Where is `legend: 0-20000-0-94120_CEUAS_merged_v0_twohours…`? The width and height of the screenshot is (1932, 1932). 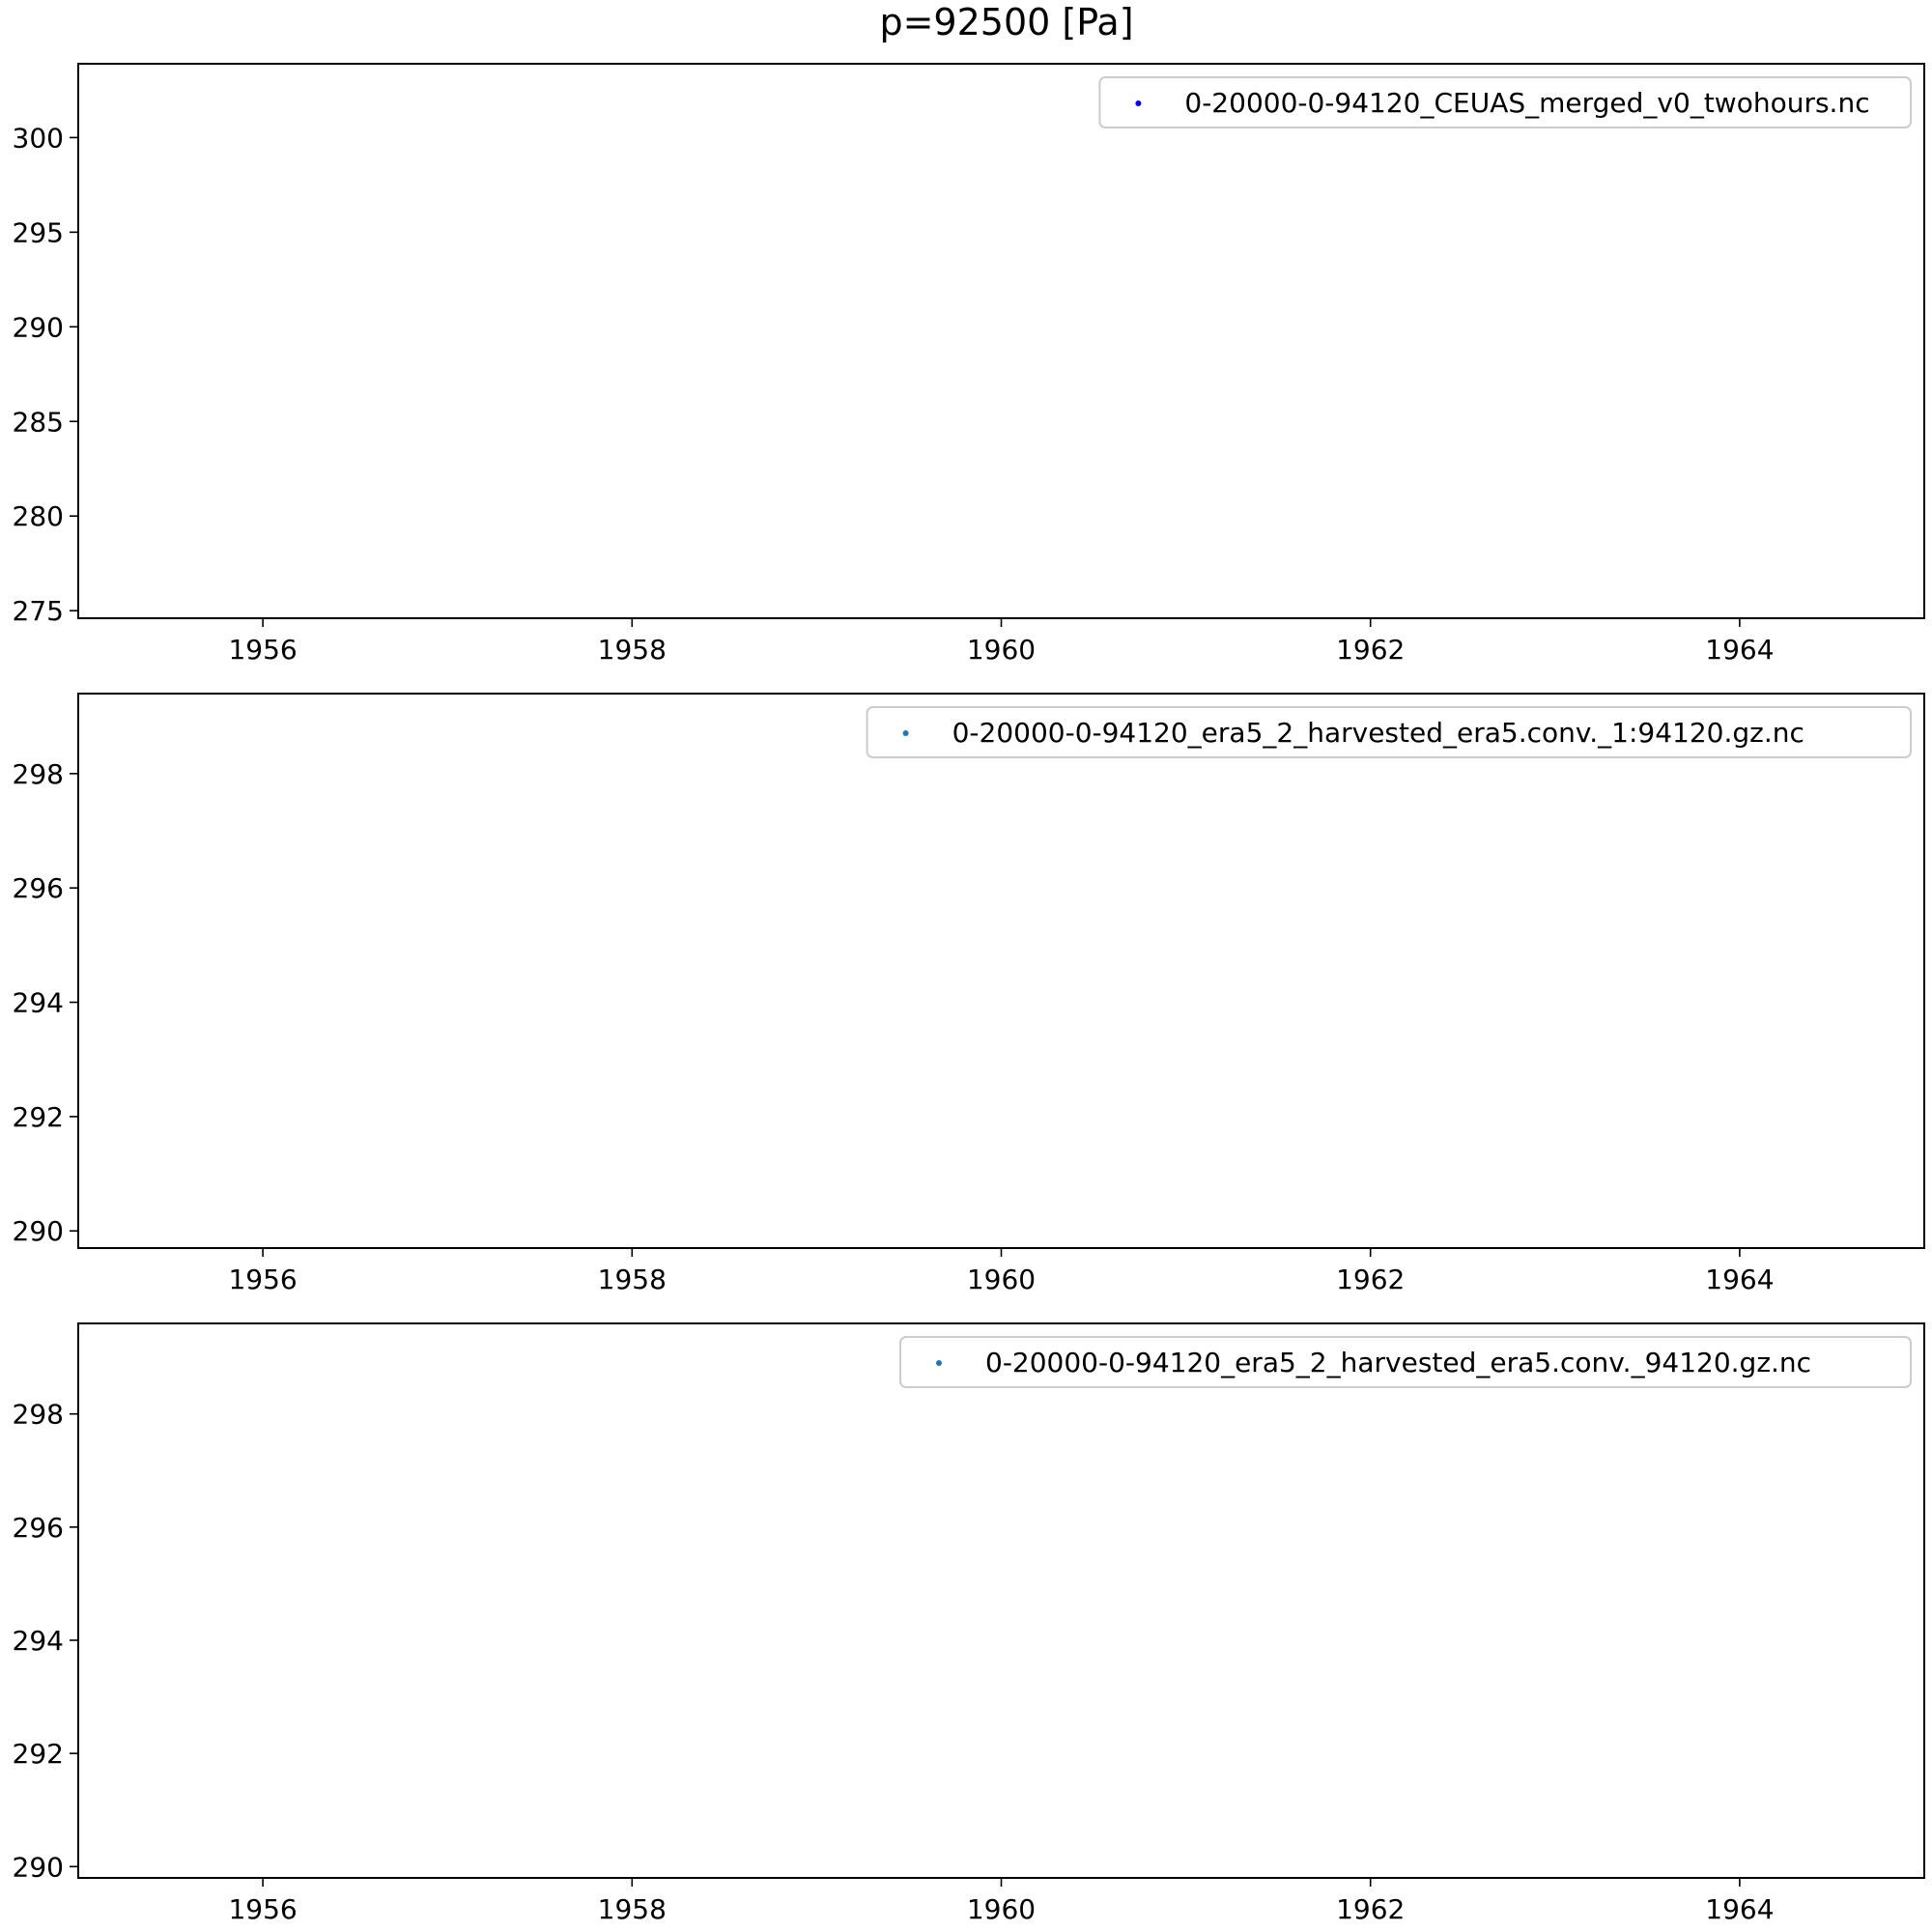 legend: 0-20000-0-94120_CEUAS_merged_v0_twohours… is located at coordinates (1505, 102).